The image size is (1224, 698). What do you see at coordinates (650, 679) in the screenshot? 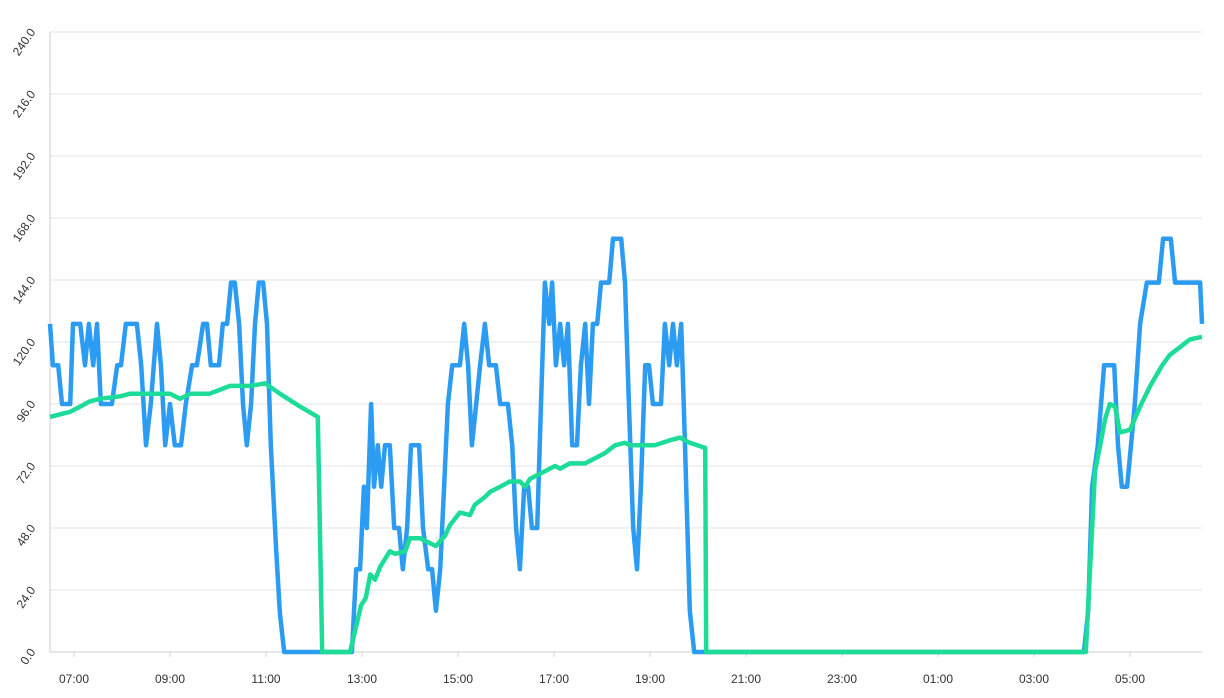
I see `x-tick-label: 19:00` at bounding box center [650, 679].